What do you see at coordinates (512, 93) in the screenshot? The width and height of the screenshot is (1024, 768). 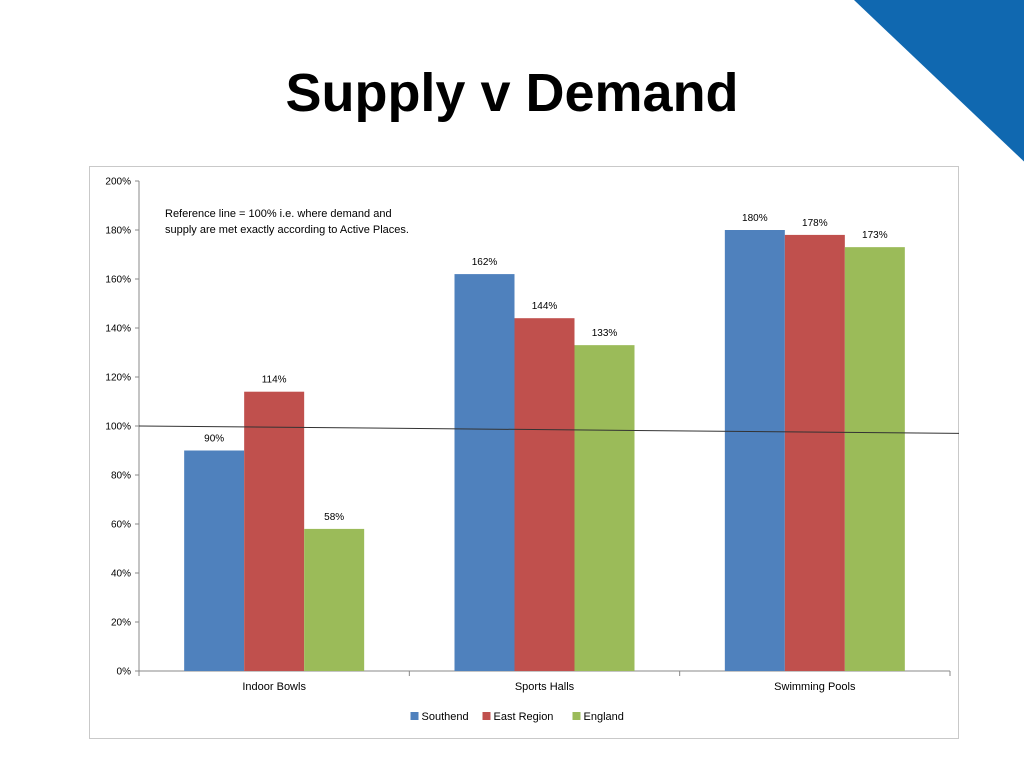 I see `slide-title: Supply v Demand` at bounding box center [512, 93].